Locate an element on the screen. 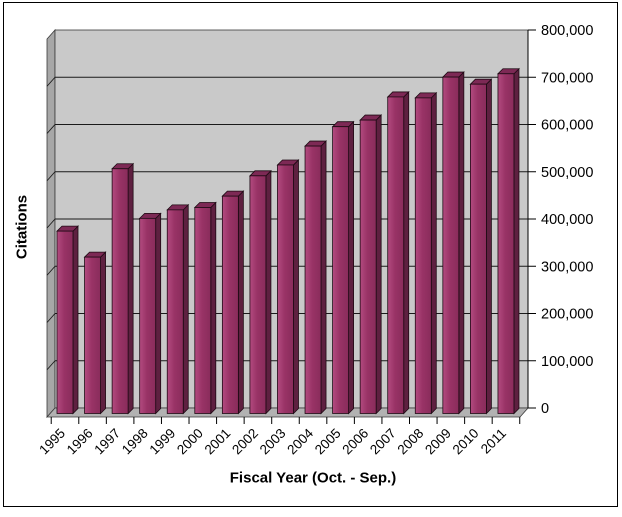 The image size is (622, 517). x-tick-label-1997: 1997 is located at coordinates (107, 442).